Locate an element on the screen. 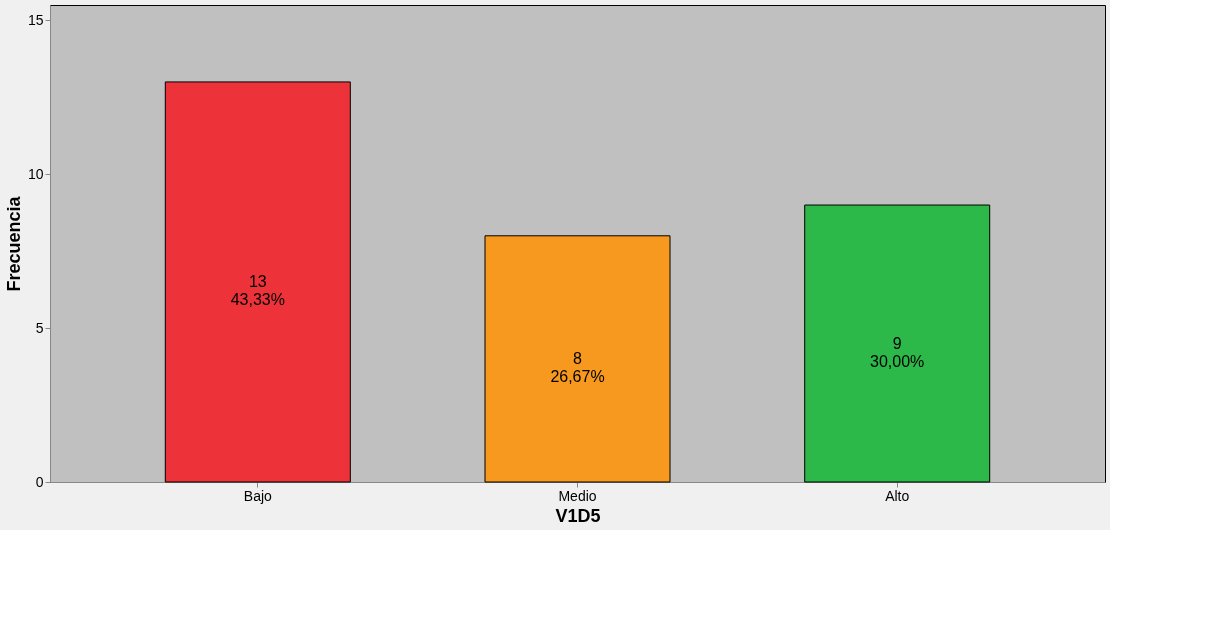  x-tick-label: Bajo is located at coordinates (258, 495).